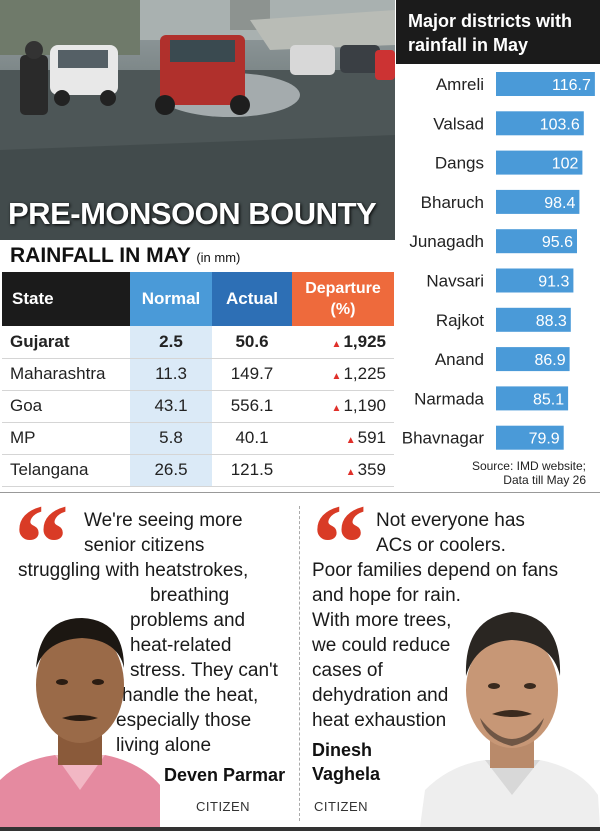 Image resolution: width=600 pixels, height=833 pixels. I want to click on cell-state: MP, so click(66, 438).